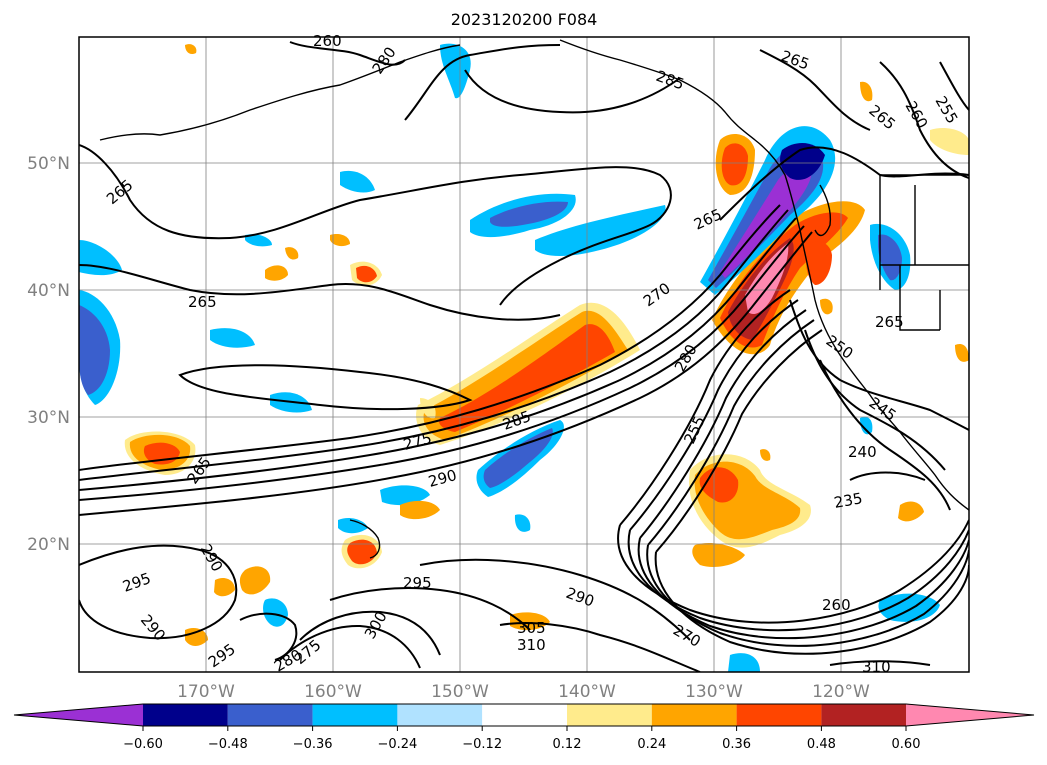  What do you see at coordinates (460, 692) in the screenshot?
I see `lon-label-150w: 150°W` at bounding box center [460, 692].